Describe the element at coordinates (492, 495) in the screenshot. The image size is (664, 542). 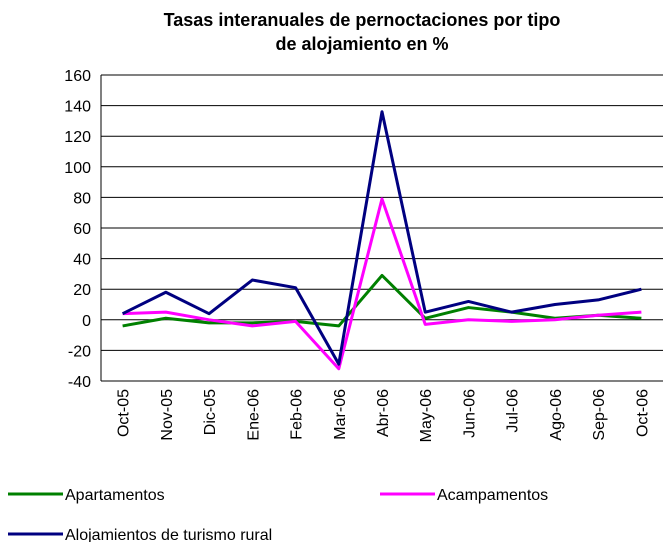
I see `legend-label: Acampamentos` at that location.